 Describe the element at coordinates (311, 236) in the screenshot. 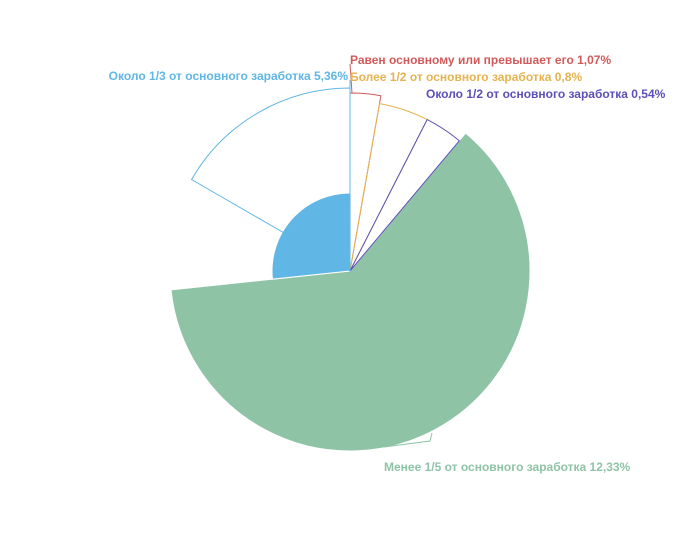

I see `slice-okolo-treti` at that location.